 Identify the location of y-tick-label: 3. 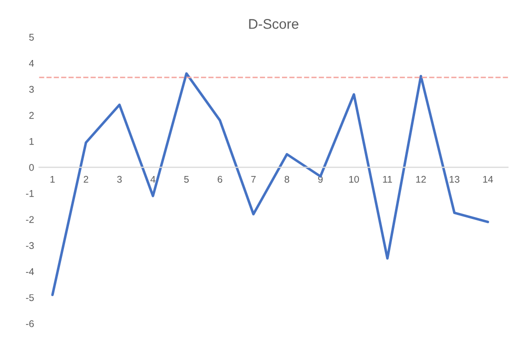
(31, 89).